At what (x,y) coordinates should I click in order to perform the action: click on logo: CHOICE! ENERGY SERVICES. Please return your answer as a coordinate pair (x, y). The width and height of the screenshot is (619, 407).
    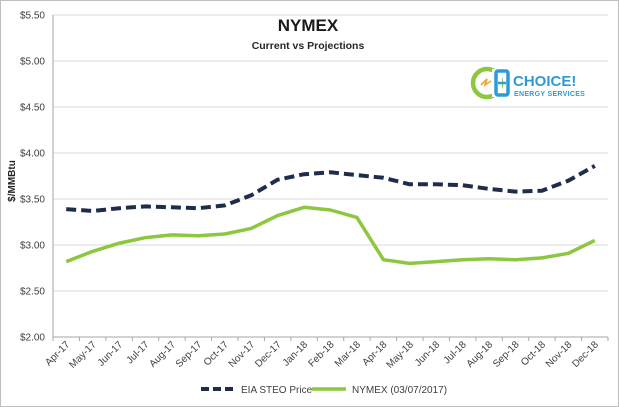
    Looking at the image, I should click on (527, 83).